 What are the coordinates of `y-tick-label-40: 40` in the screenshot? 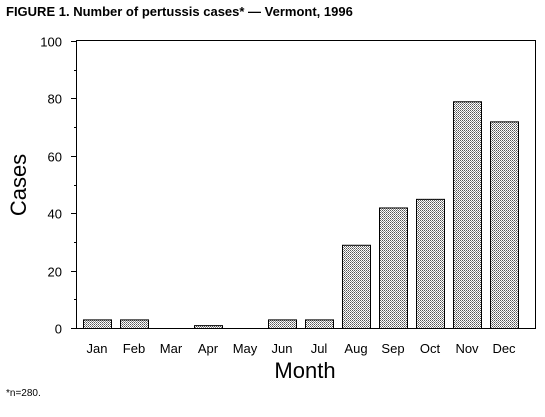 It's located at (55, 214).